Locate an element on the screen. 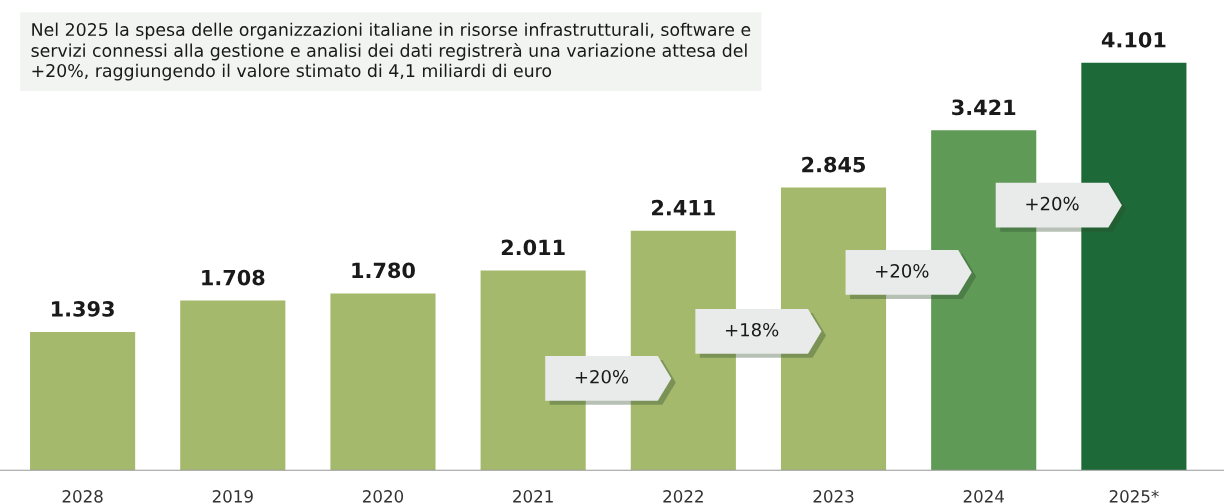  x-tick-label: 2021 is located at coordinates (533, 496).